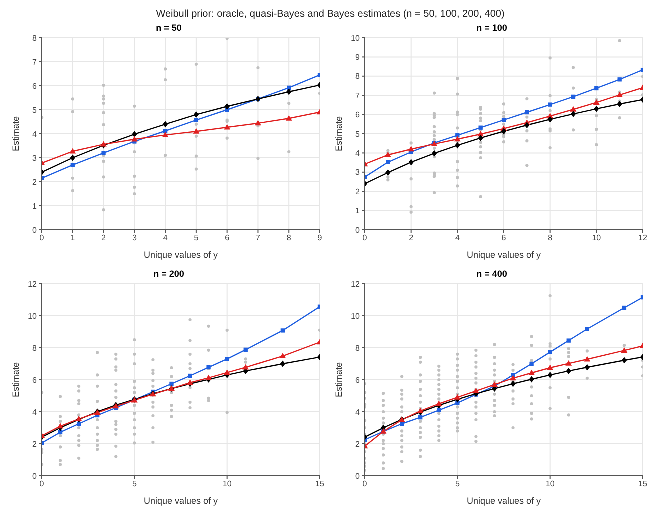  What do you see at coordinates (358, 211) in the screenshot?
I see `y-tick-label: 1` at bounding box center [358, 211].